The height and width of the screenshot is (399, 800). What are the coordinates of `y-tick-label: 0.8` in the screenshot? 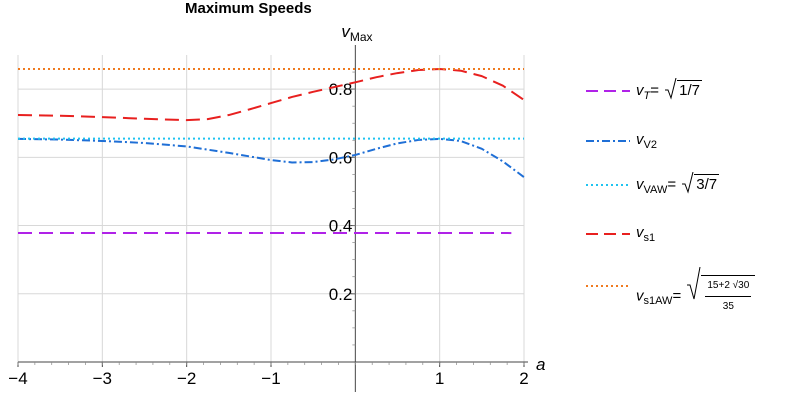 It's located at (341, 89).